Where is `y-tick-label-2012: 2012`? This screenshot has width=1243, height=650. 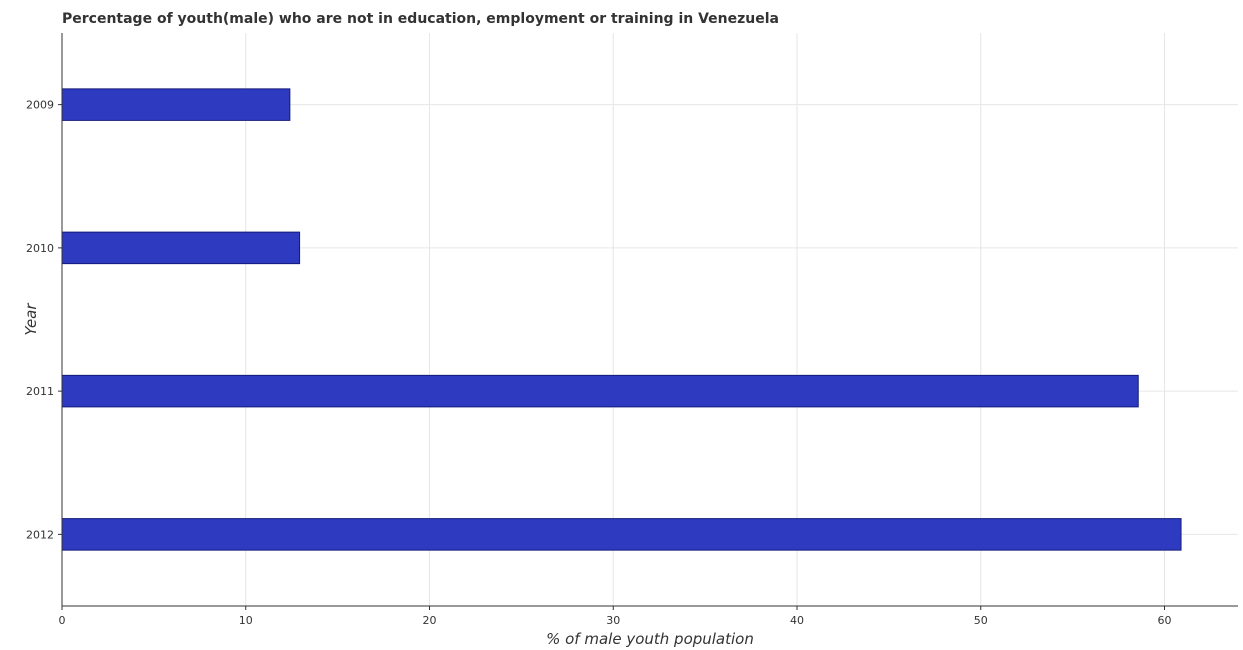
y-tick-label-2012: 2012 is located at coordinates (40, 534).